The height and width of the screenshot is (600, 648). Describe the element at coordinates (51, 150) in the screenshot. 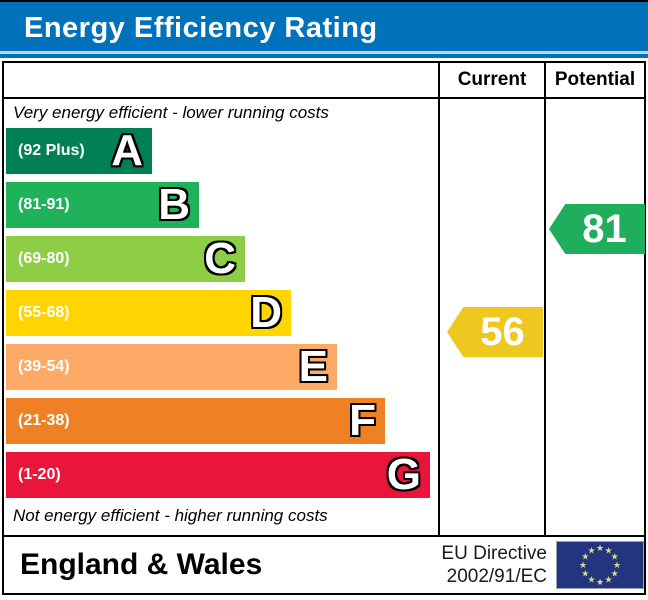

I see `band-range-label: (92 Plus)` at that location.